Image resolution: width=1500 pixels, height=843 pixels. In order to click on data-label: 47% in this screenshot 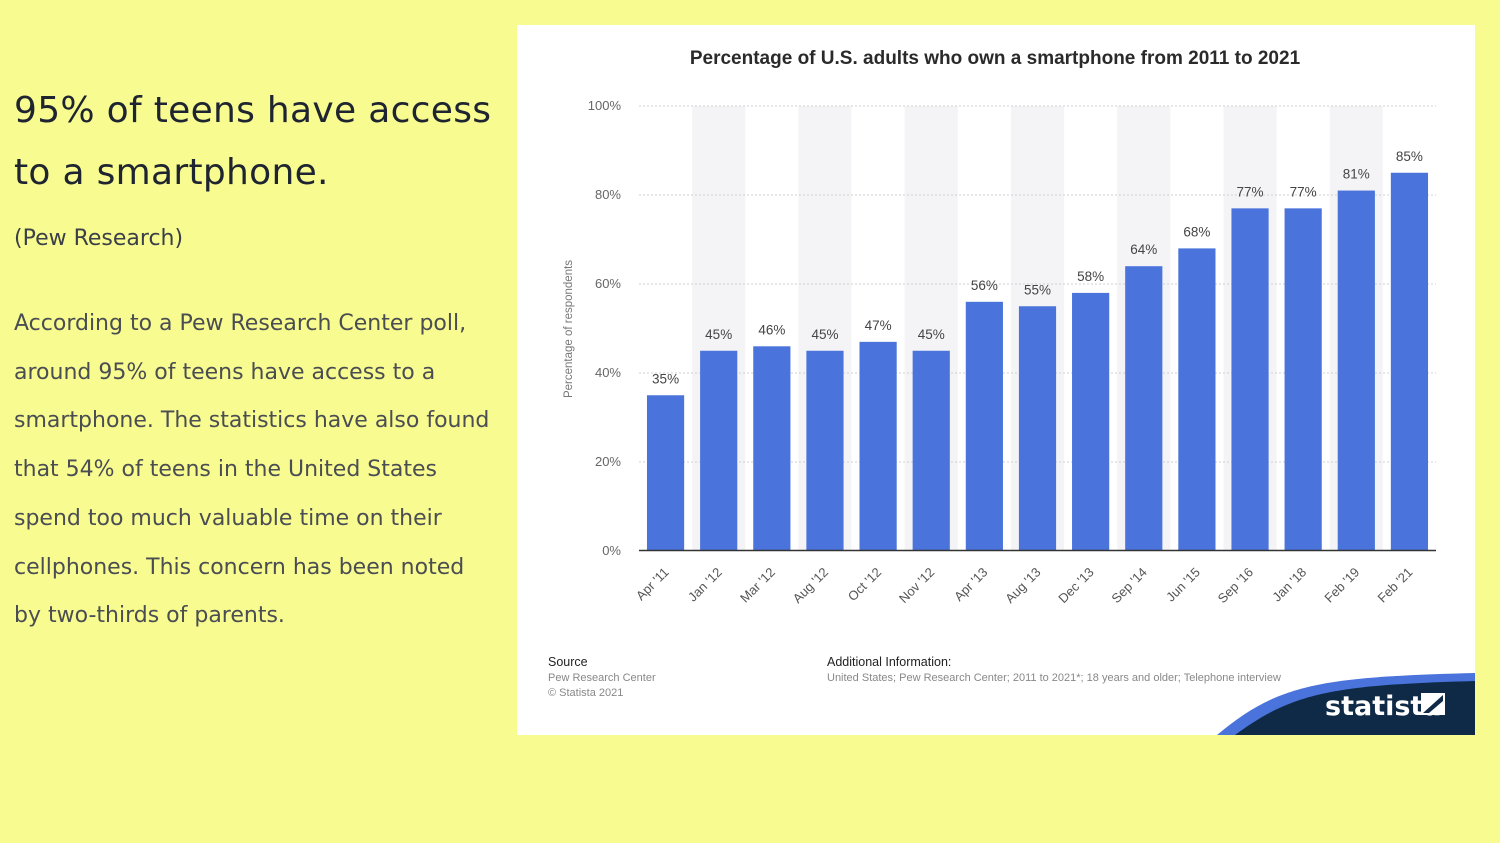, I will do `click(878, 325)`.